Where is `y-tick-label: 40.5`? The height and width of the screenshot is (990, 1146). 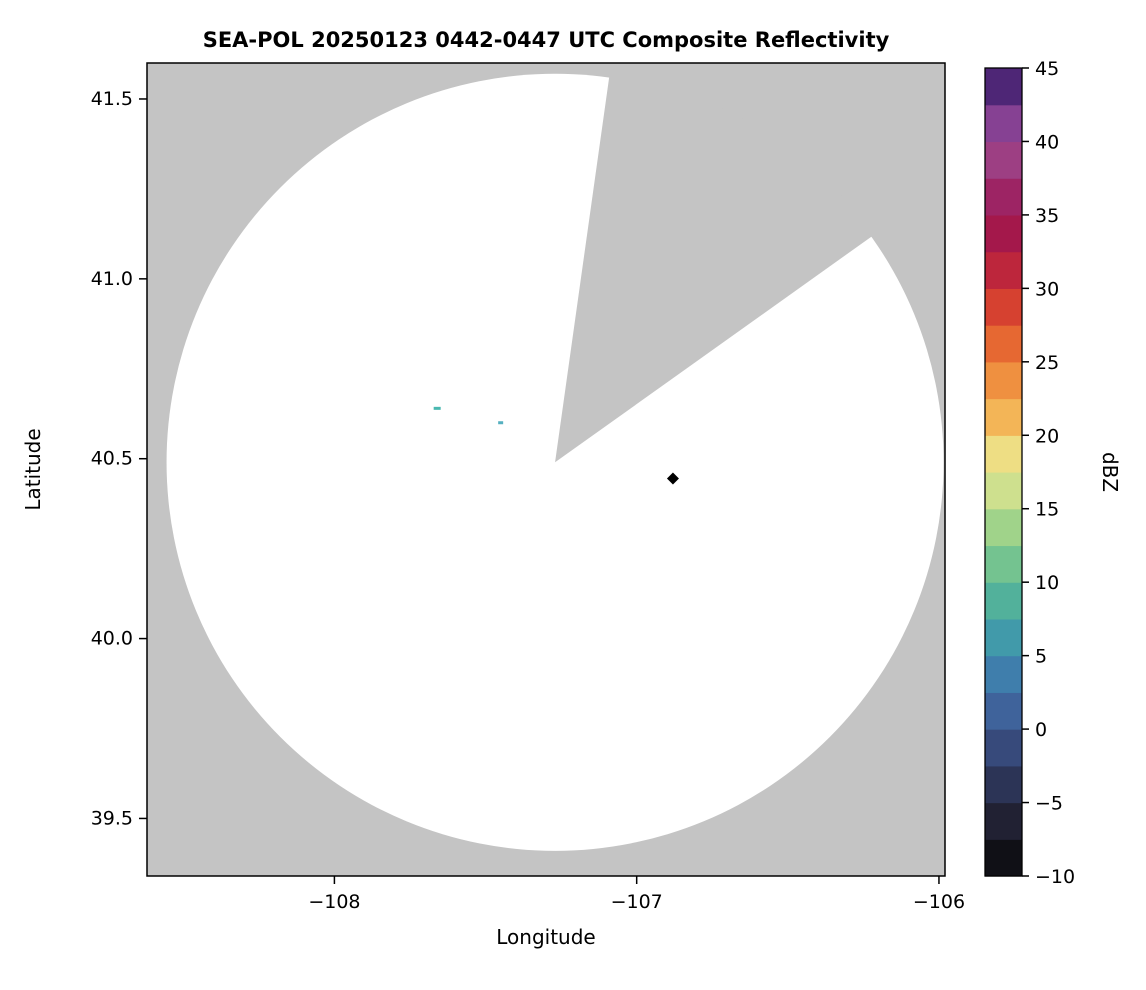
y-tick-label: 40.5 is located at coordinates (112, 459).